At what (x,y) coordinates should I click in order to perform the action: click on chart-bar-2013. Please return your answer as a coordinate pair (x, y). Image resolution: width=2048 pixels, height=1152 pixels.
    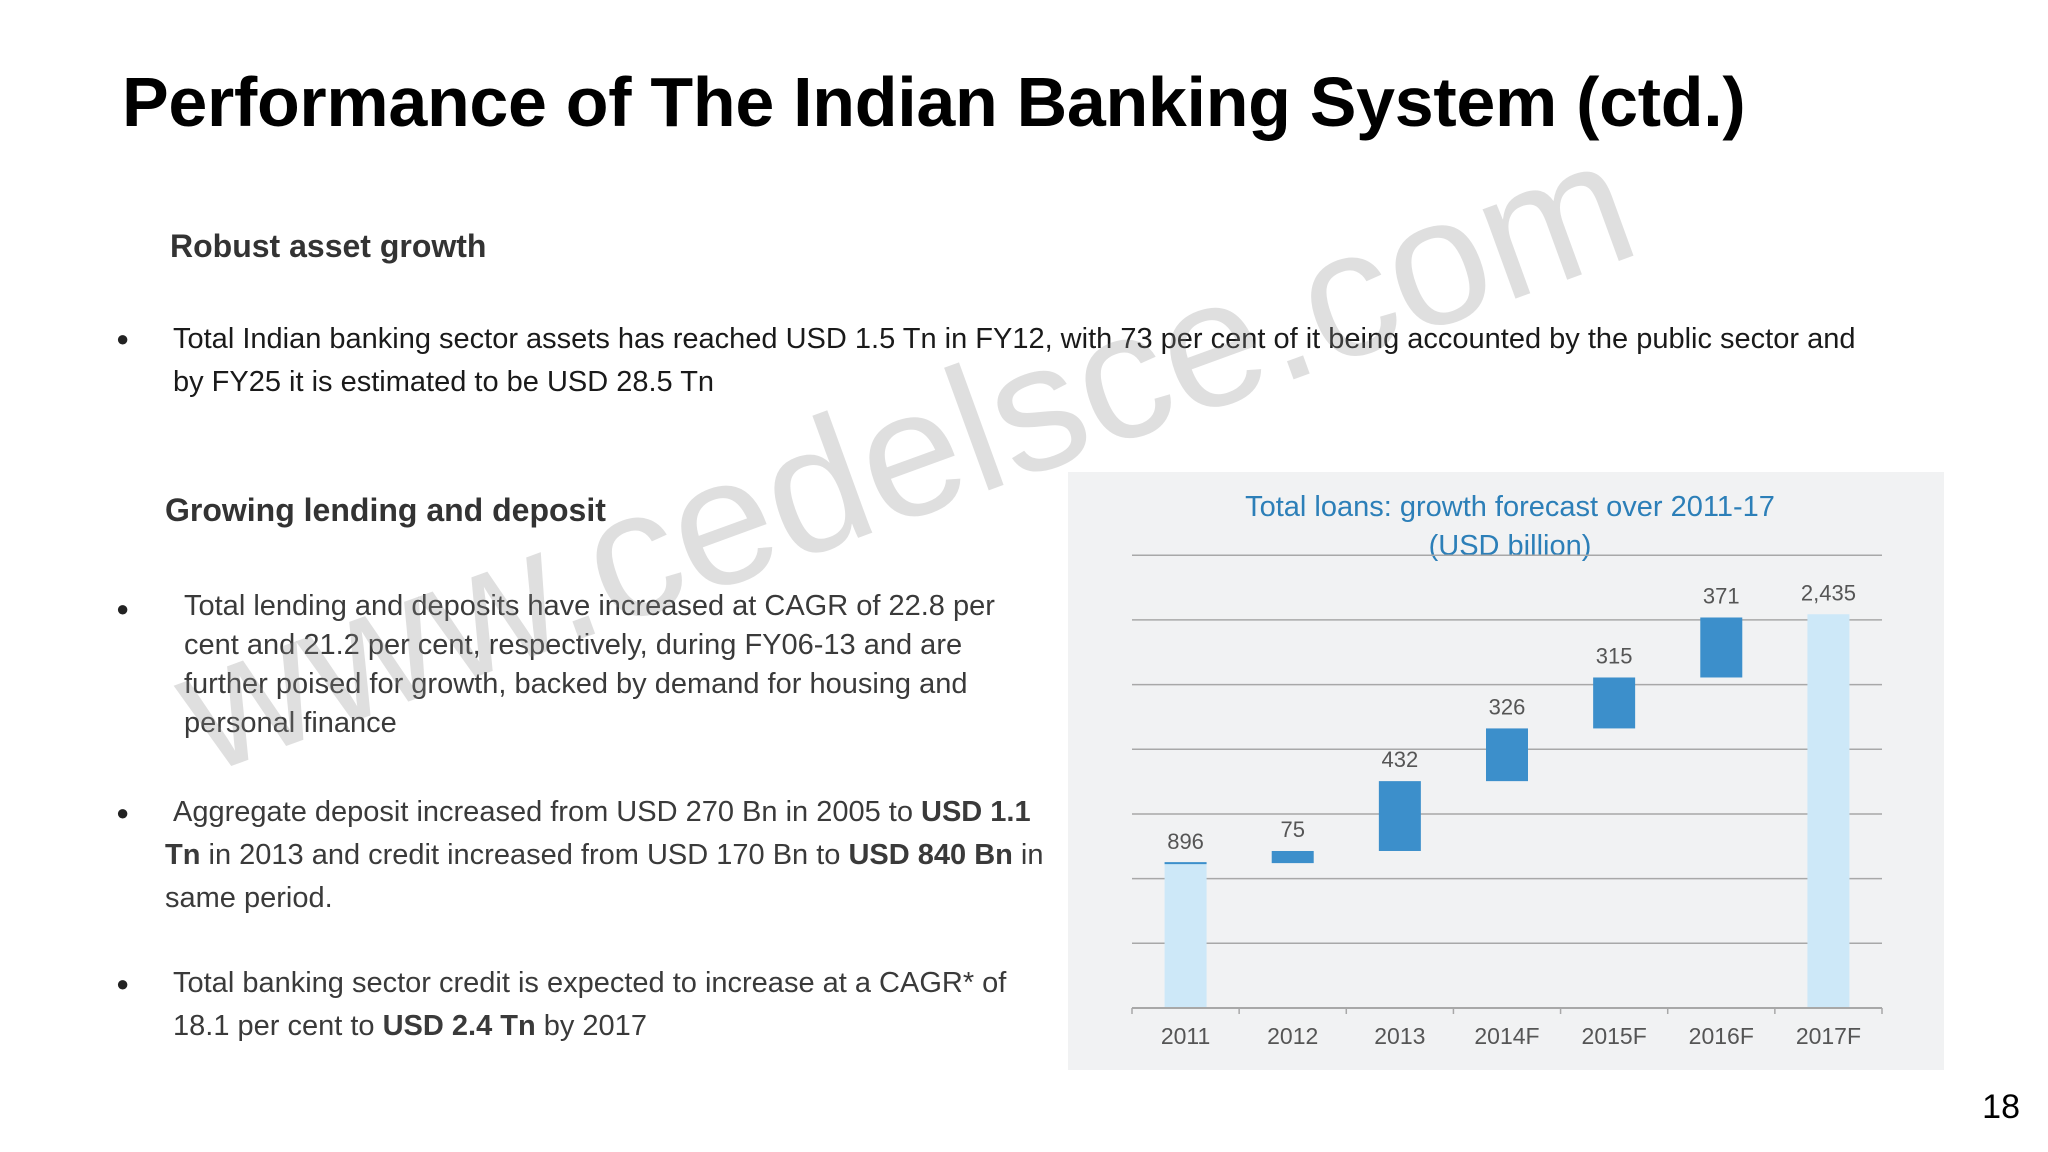
    Looking at the image, I should click on (1399, 816).